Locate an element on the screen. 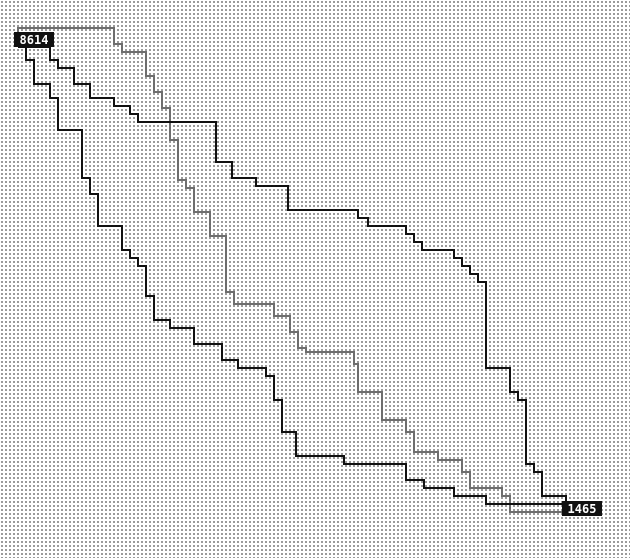 The image size is (630, 558). start-node-label: 8614 is located at coordinates (34, 39).